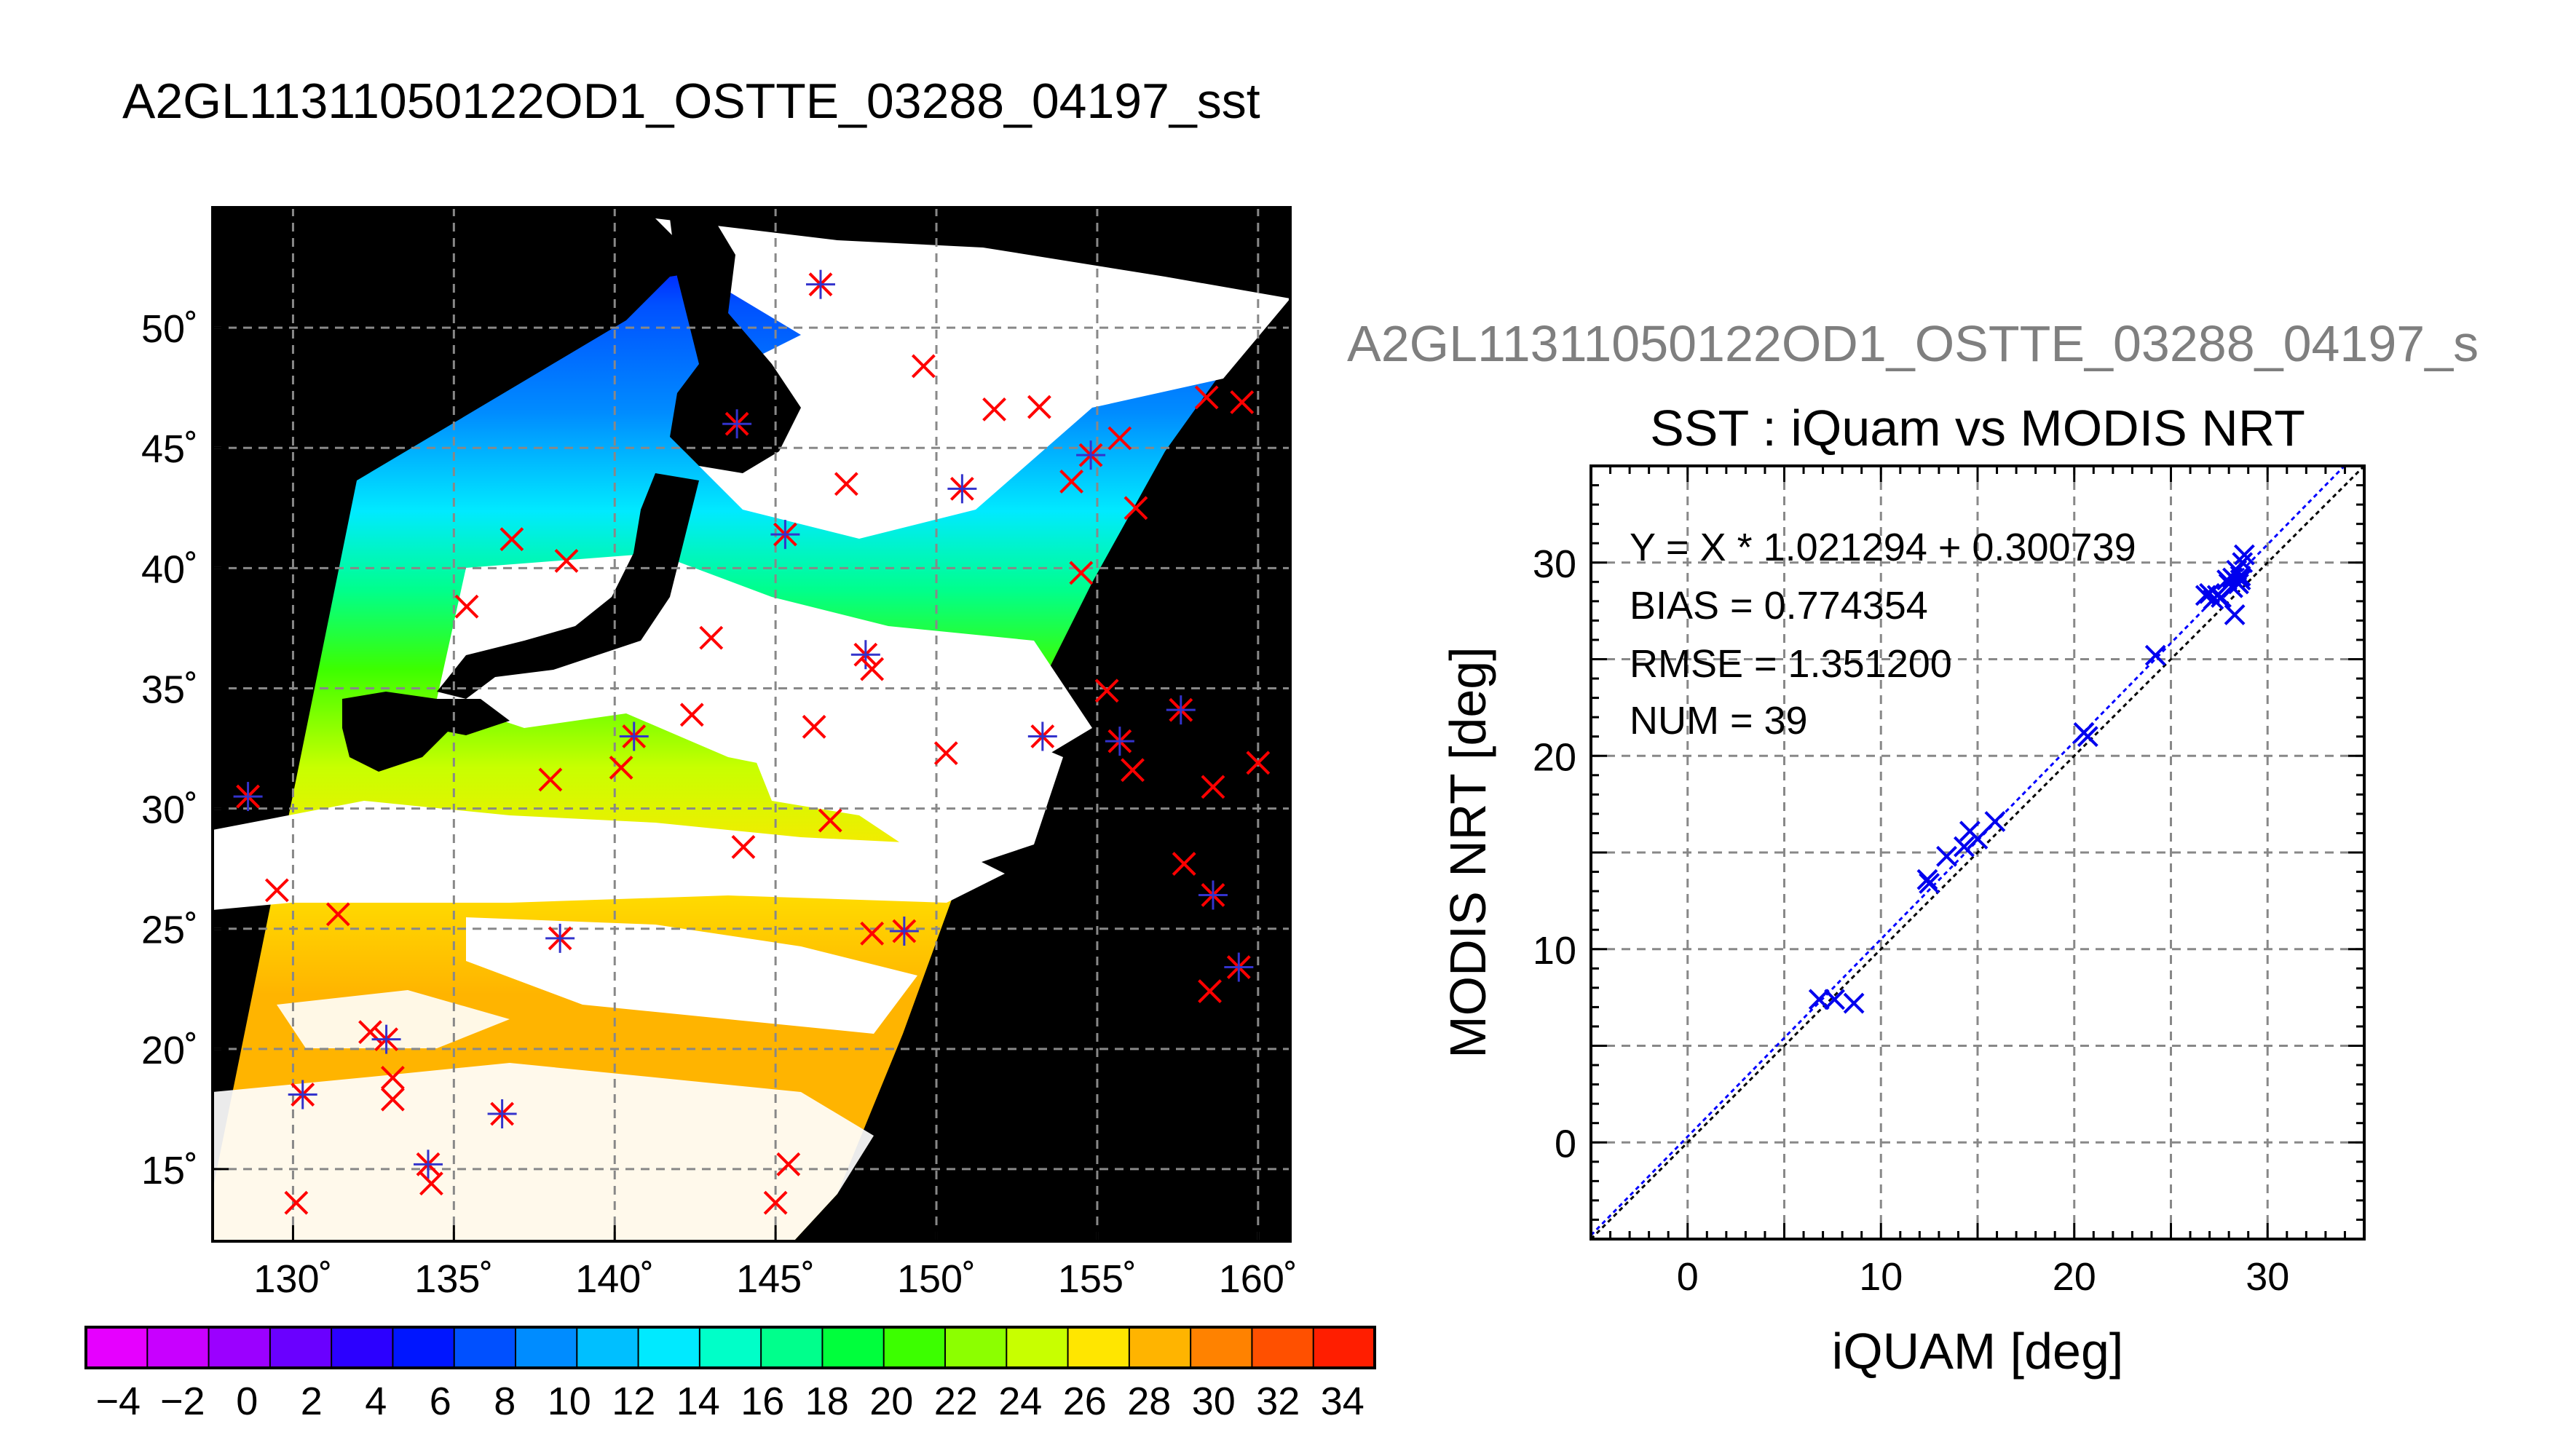 The width and height of the screenshot is (2555, 1456). I want to click on colorbar-label: 2, so click(312, 1401).